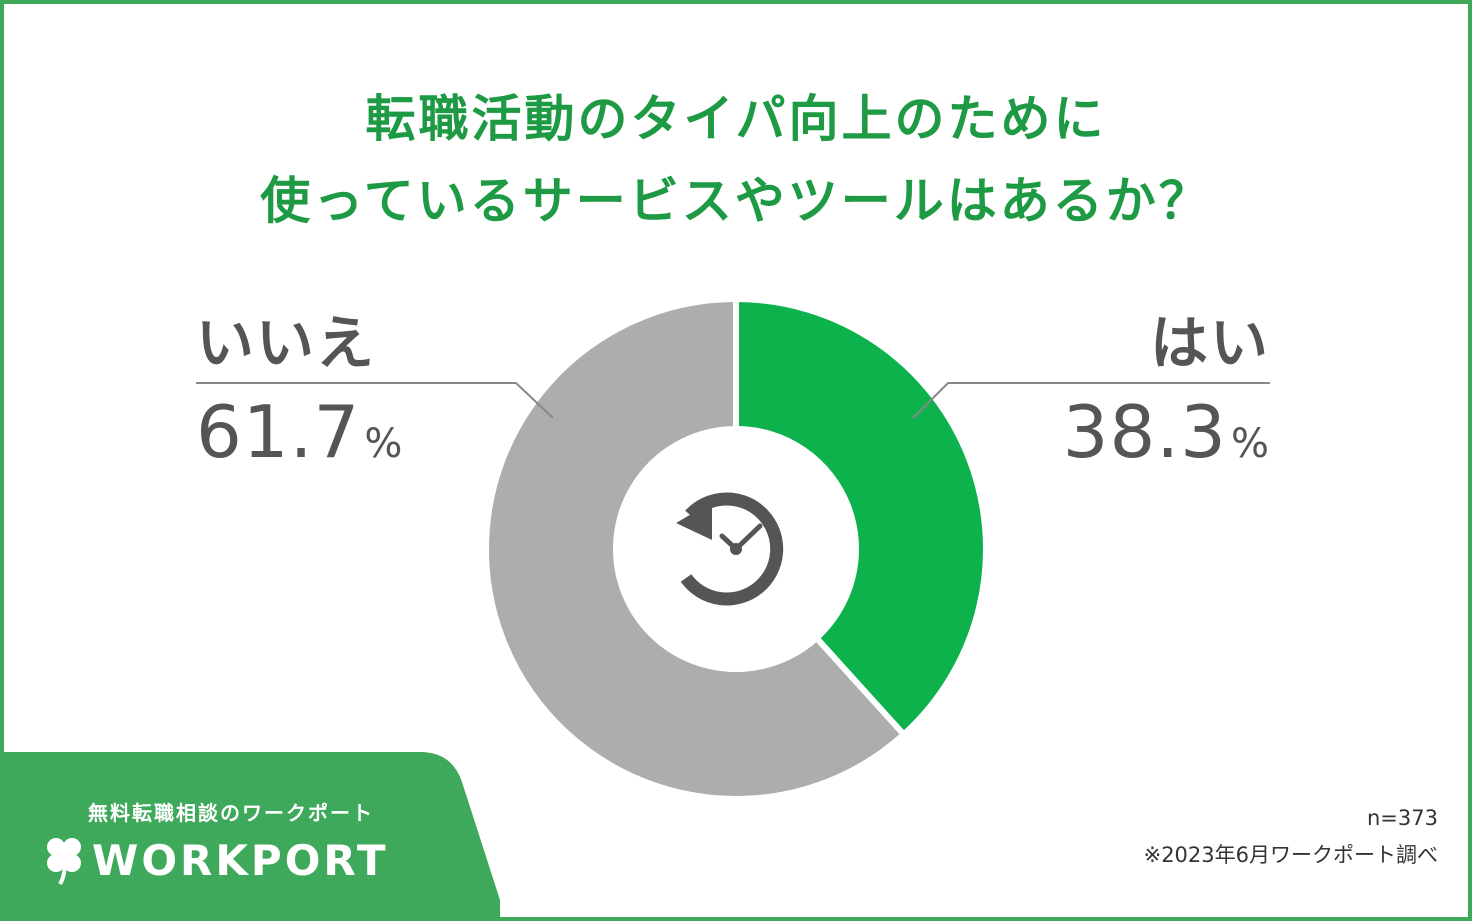 The width and height of the screenshot is (1472, 921). Describe the element at coordinates (1091, 400) in the screenshot. I see `leader-line-yes` at that location.